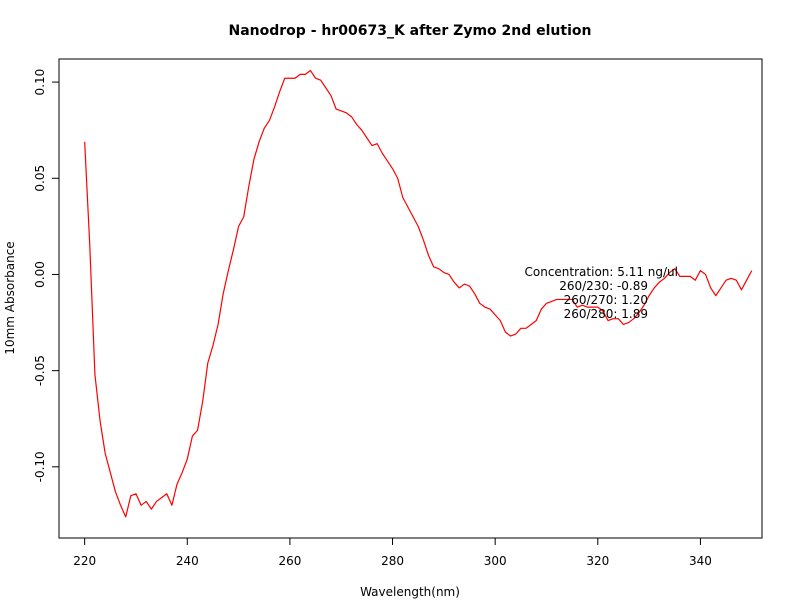 This screenshot has width=792, height=612. I want to click on annotation-ratio-260-280: 260/280: 1.89, so click(606, 314).